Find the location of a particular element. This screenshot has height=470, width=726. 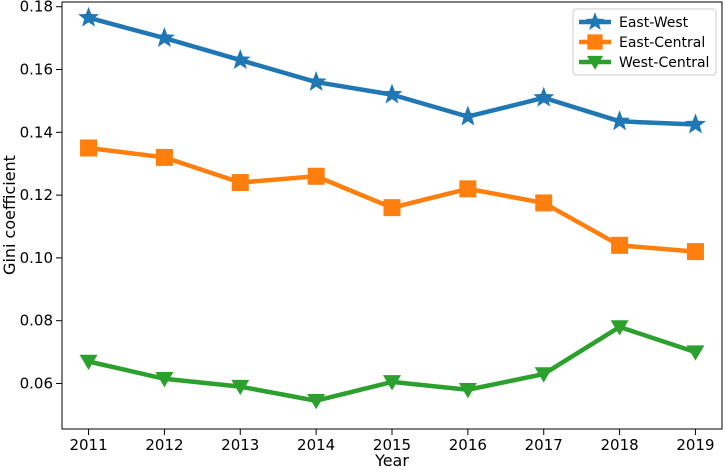

legend-marker-west-central is located at coordinates (595, 62).